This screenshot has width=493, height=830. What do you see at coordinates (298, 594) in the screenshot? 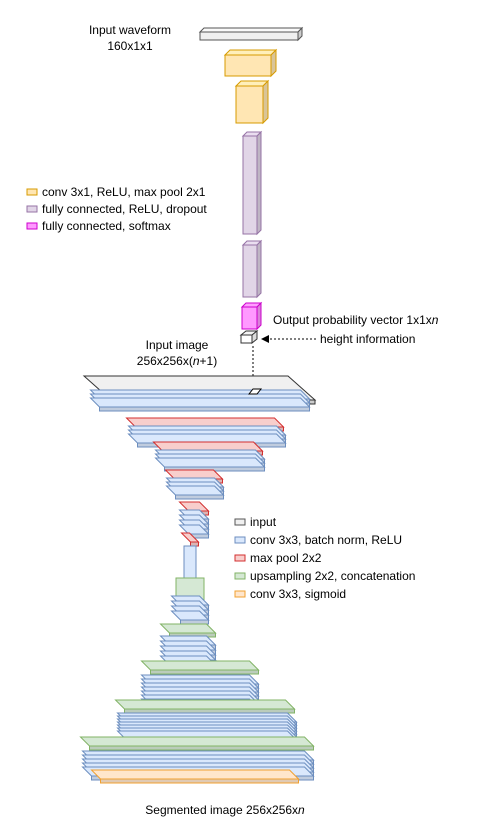
I see `bottom-legend-item-label: conv 3x3, sigmoid` at bounding box center [298, 594].